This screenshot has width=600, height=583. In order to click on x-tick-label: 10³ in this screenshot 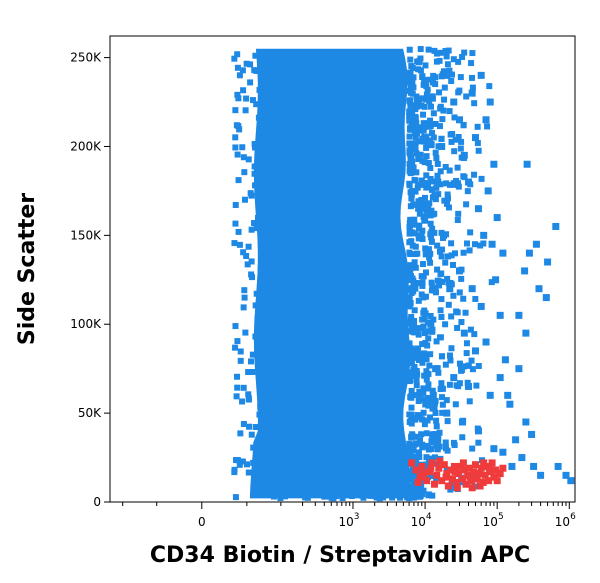, I will do `click(348, 520)`.